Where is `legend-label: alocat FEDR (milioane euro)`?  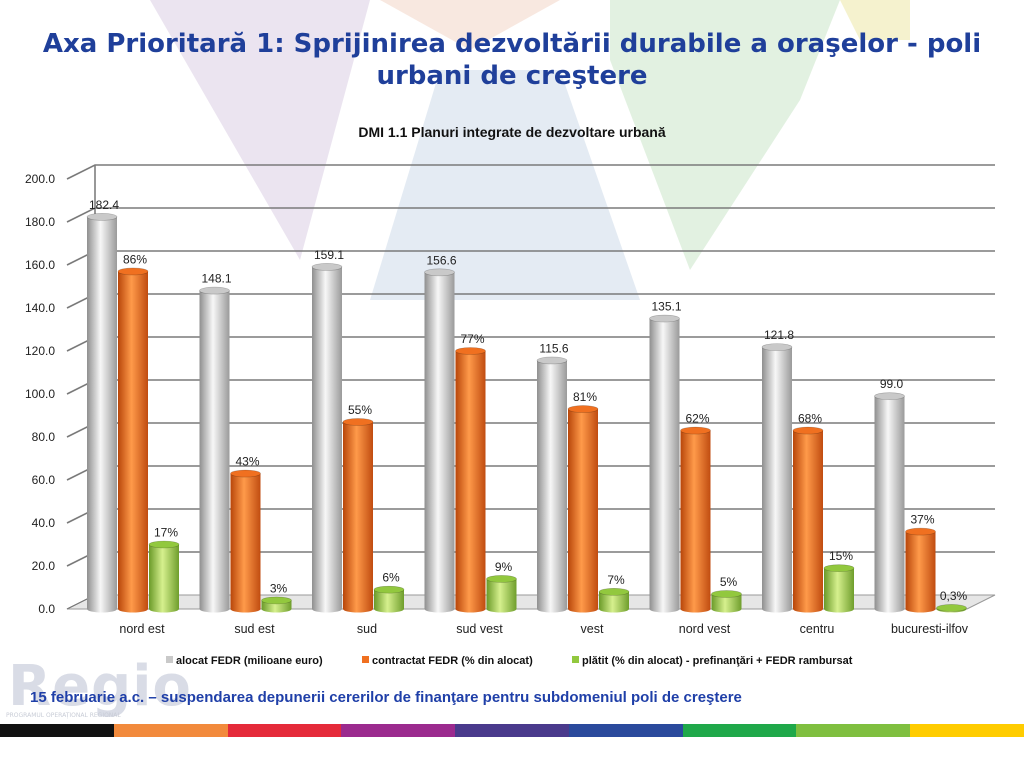
legend-label: alocat FEDR (milioane euro) is located at coordinates (249, 661).